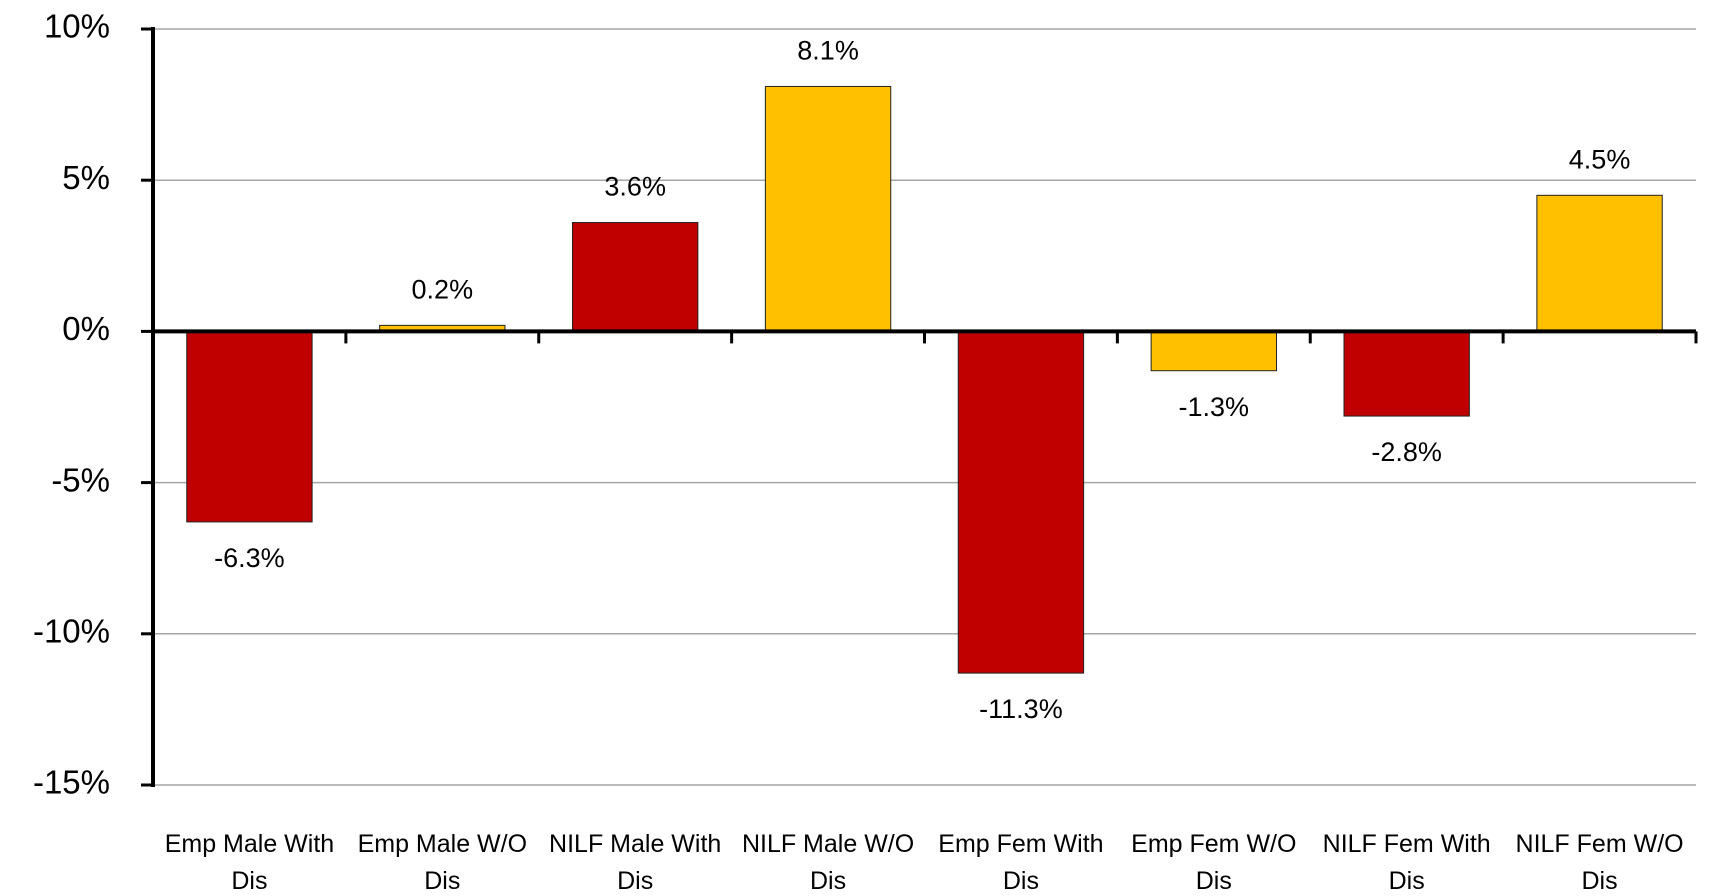  Describe the element at coordinates (1599, 862) in the screenshot. I see `x-tick-label: NILF Fem W/O Dis` at that location.